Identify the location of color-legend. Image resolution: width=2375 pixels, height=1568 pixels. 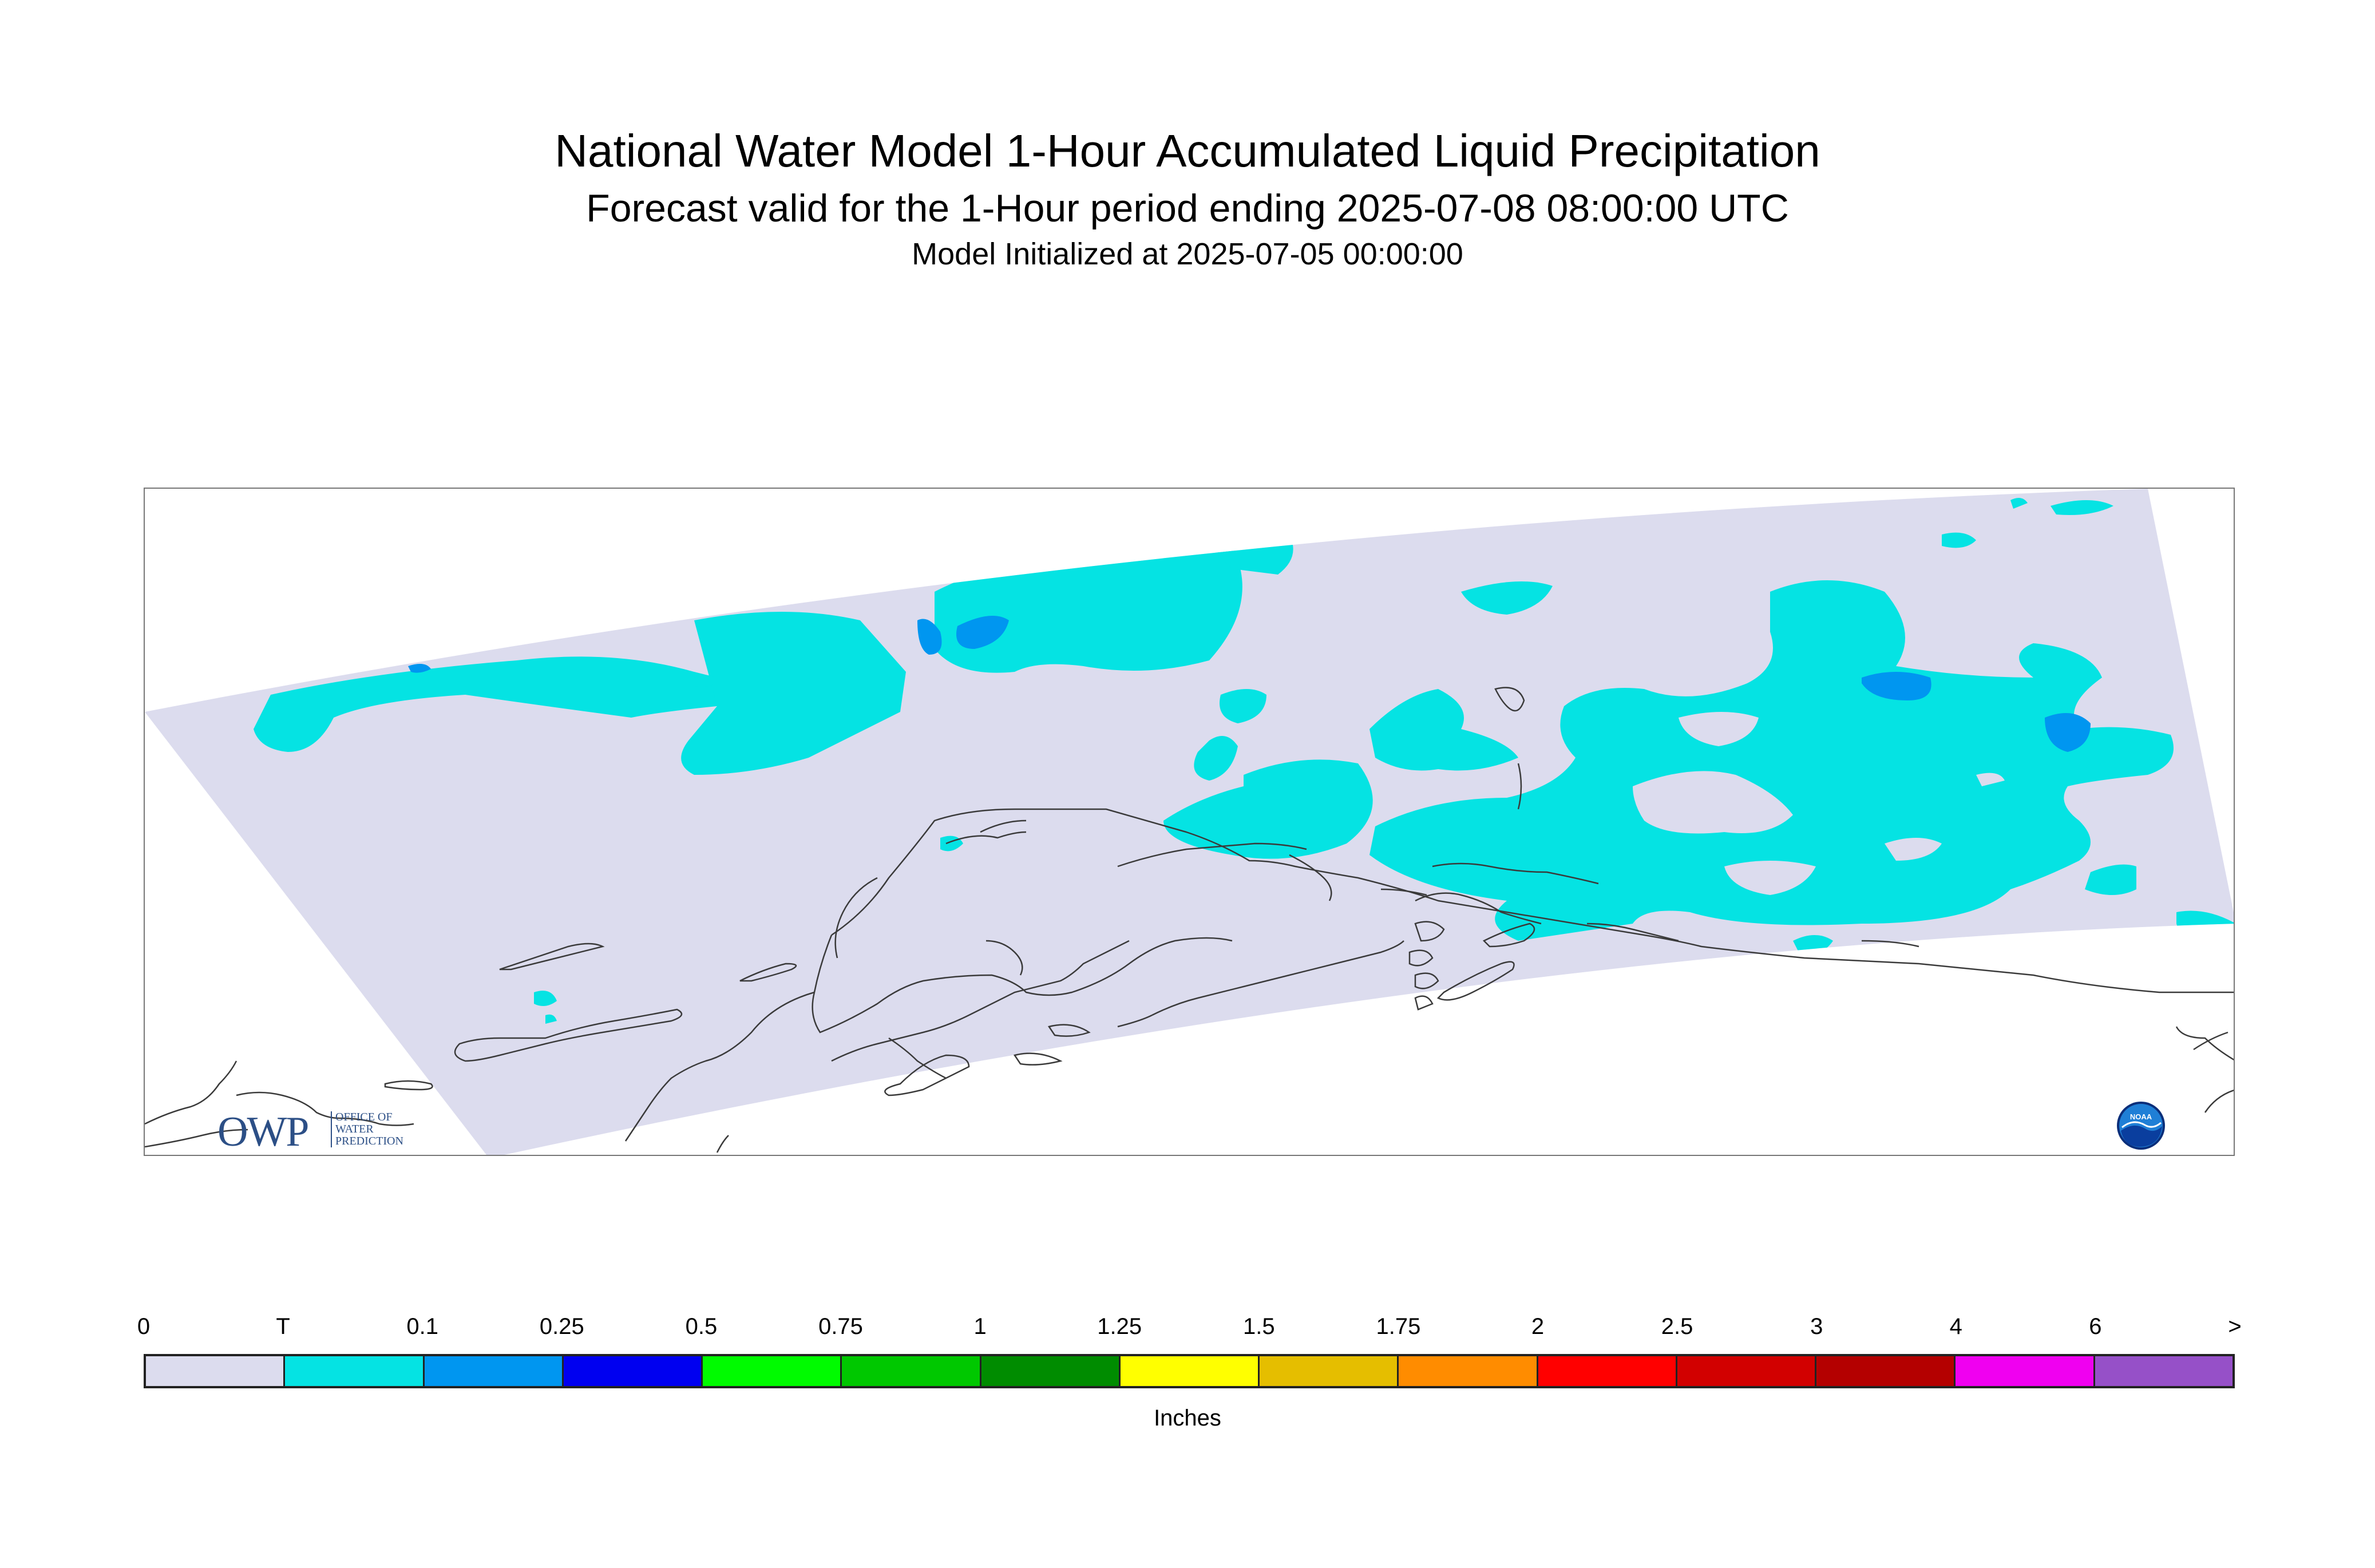
(1189, 1371).